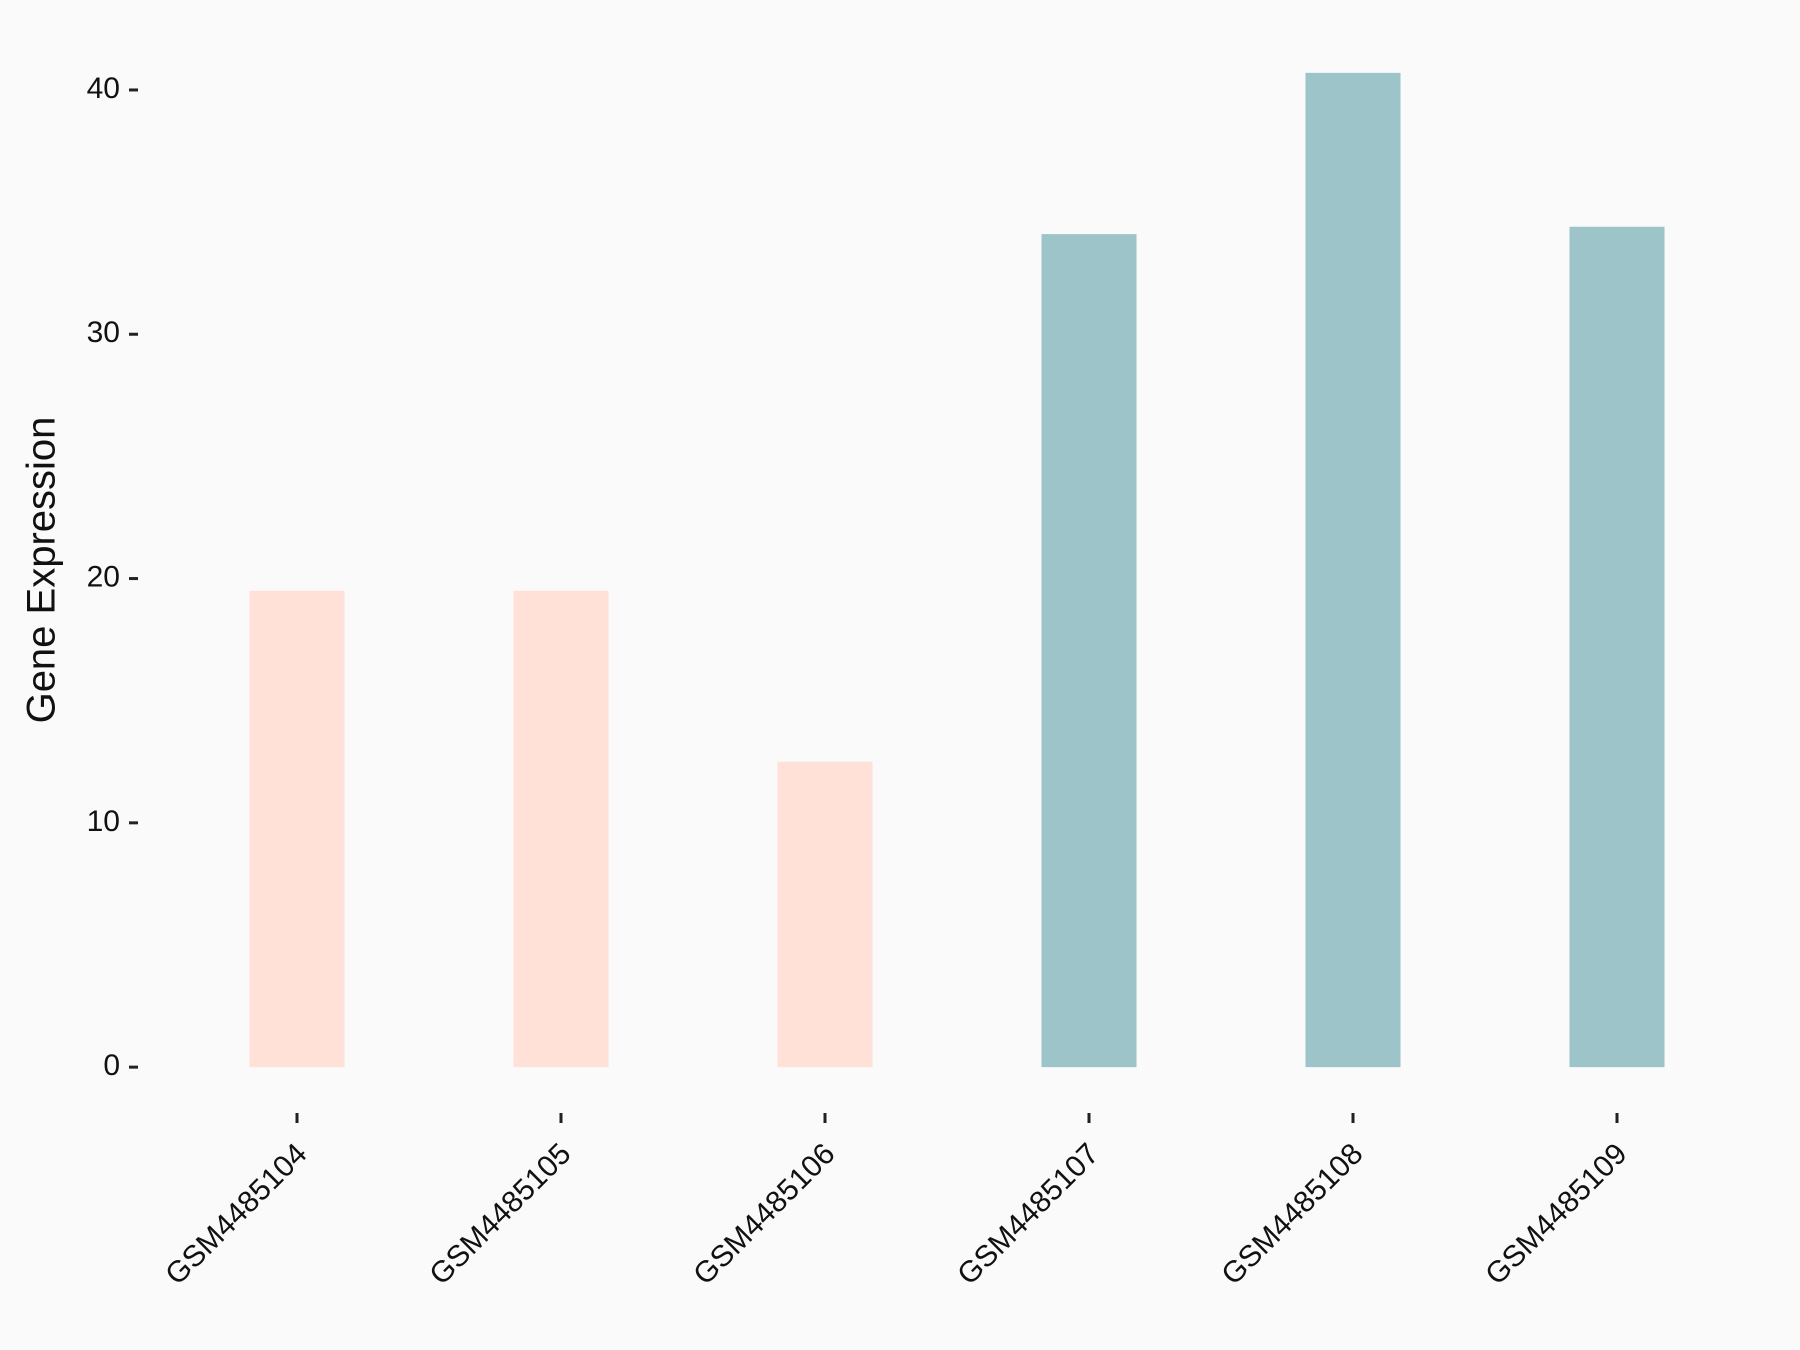 Image resolution: width=1800 pixels, height=1350 pixels. What do you see at coordinates (103, 576) in the screenshot?
I see `y-tick-label: 20` at bounding box center [103, 576].